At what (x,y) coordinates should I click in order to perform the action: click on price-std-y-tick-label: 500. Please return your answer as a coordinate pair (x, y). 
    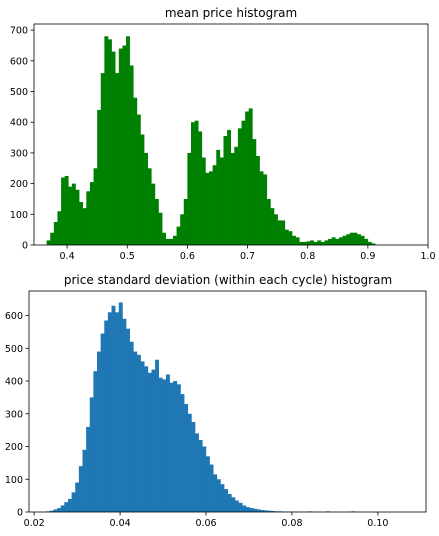
    Looking at the image, I should click on (14, 349).